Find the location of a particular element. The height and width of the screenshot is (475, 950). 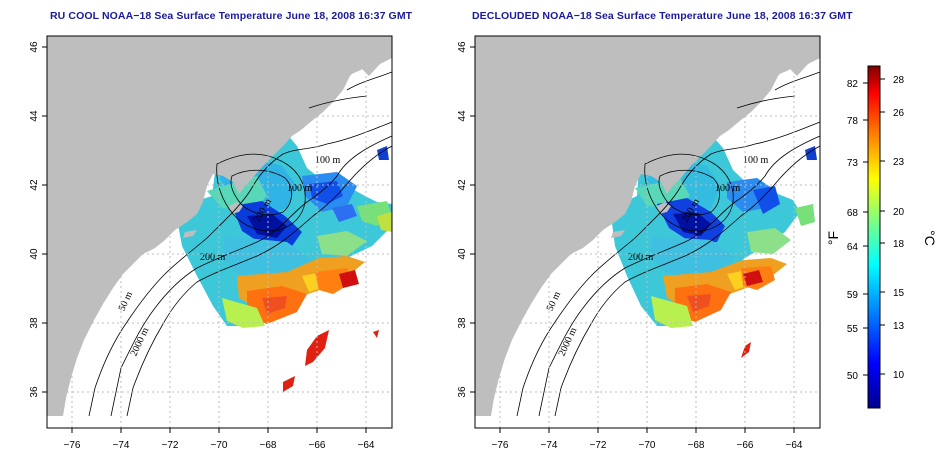

colorbar-gradient is located at coordinates (874, 237).